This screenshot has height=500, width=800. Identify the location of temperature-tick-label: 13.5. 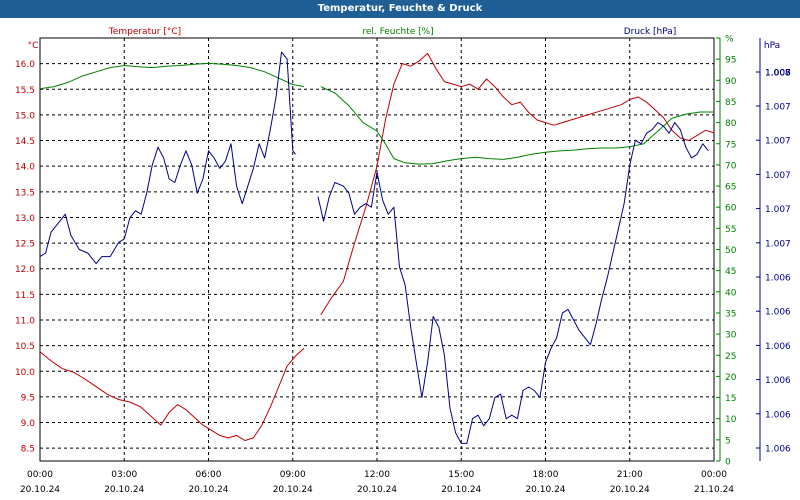
(25, 193).